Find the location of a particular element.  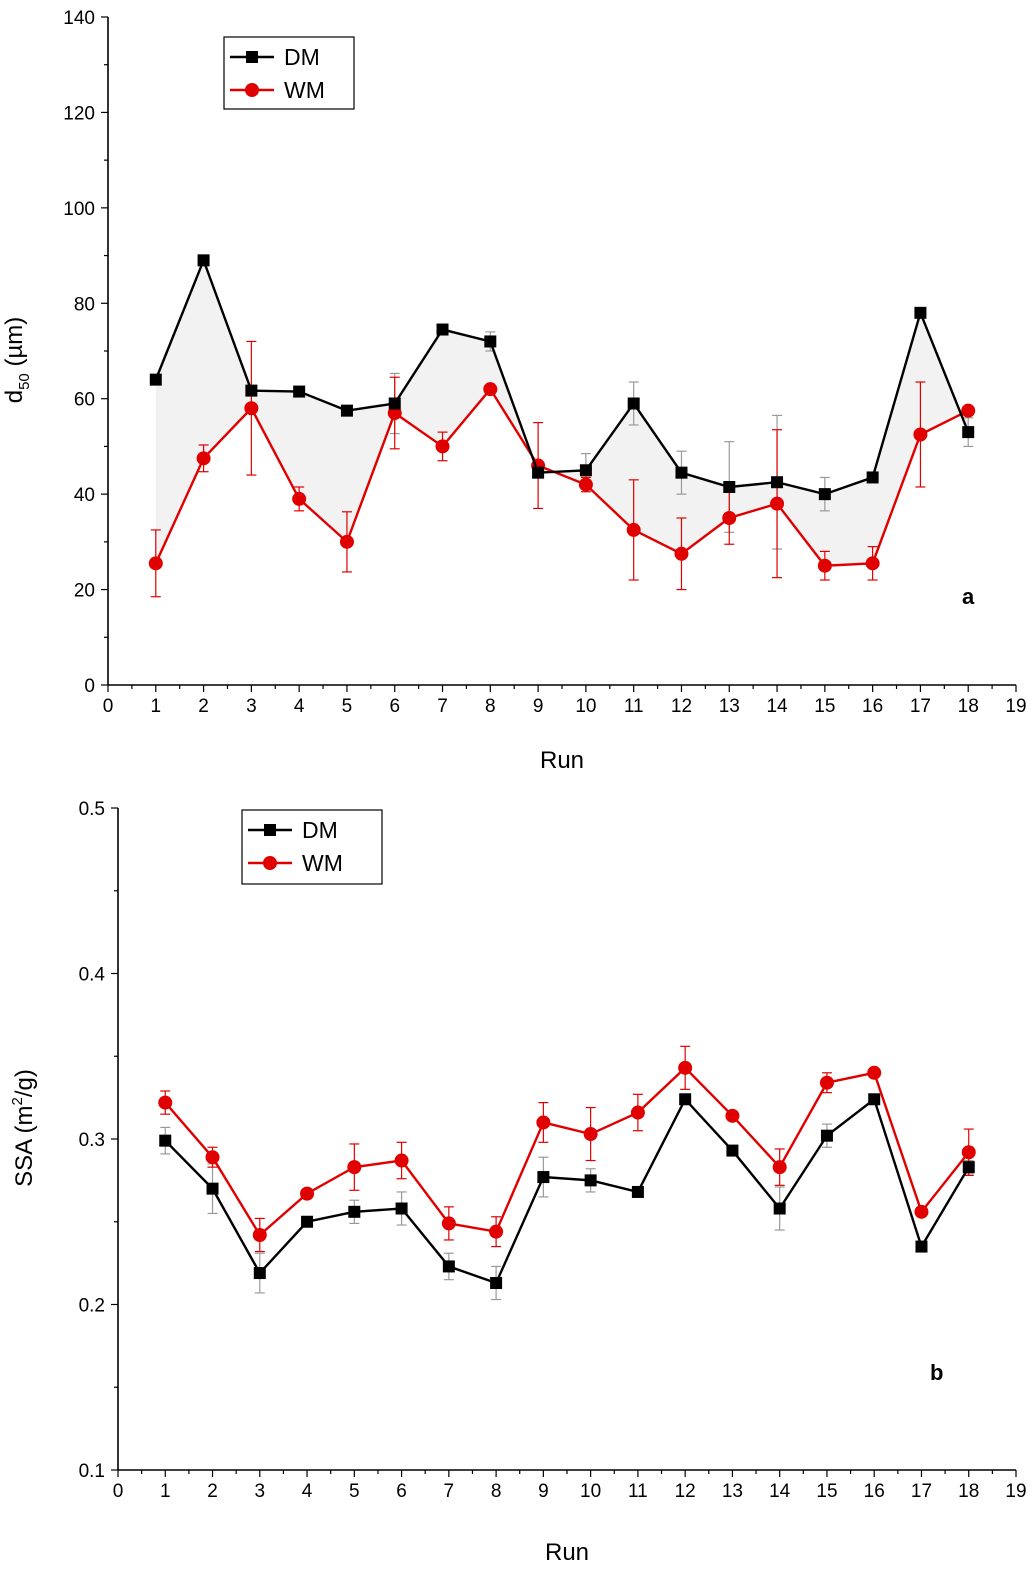

x-tick-label: 2 is located at coordinates (212, 1491).